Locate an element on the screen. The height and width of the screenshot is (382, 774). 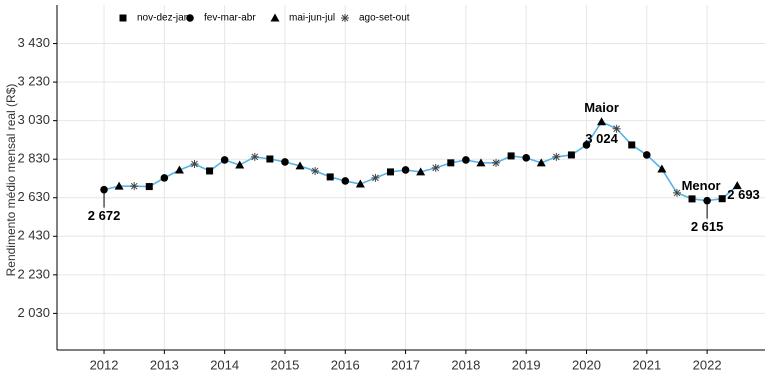
x-tick-label: 2015 is located at coordinates (284, 364).